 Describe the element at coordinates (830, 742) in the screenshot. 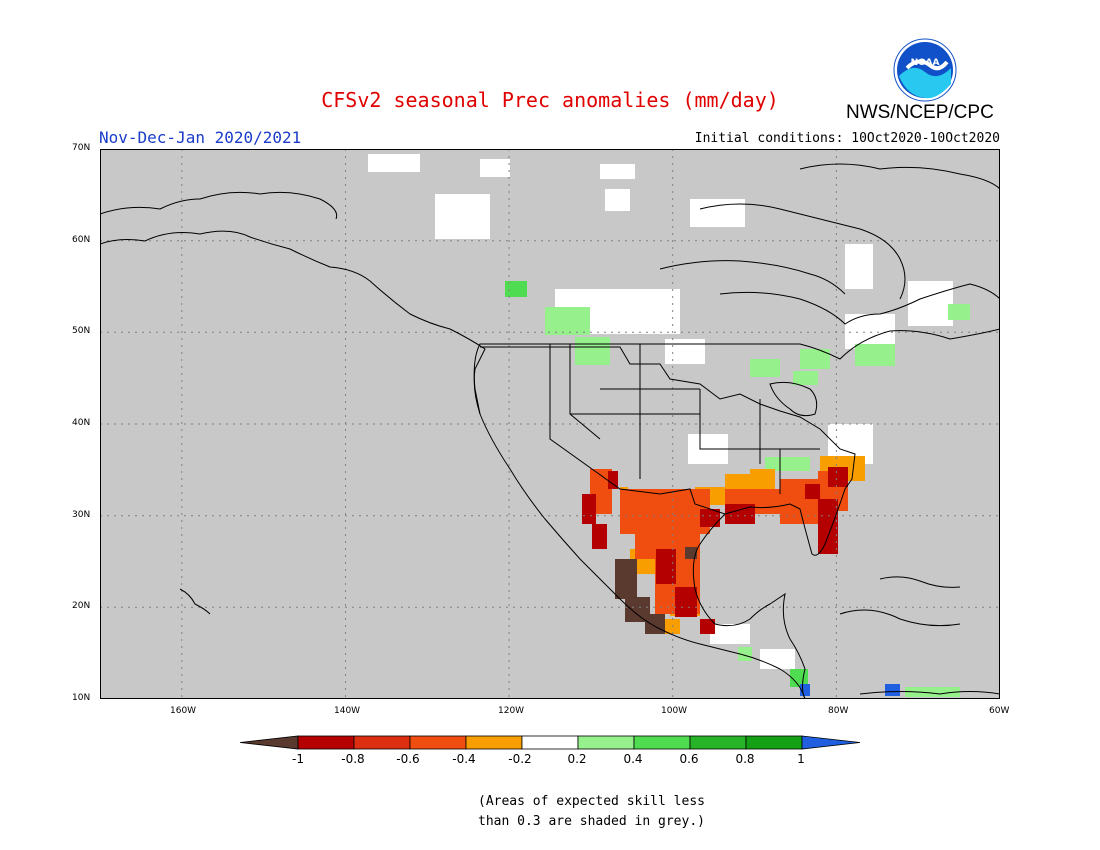

I see `legend-arrow-high` at that location.